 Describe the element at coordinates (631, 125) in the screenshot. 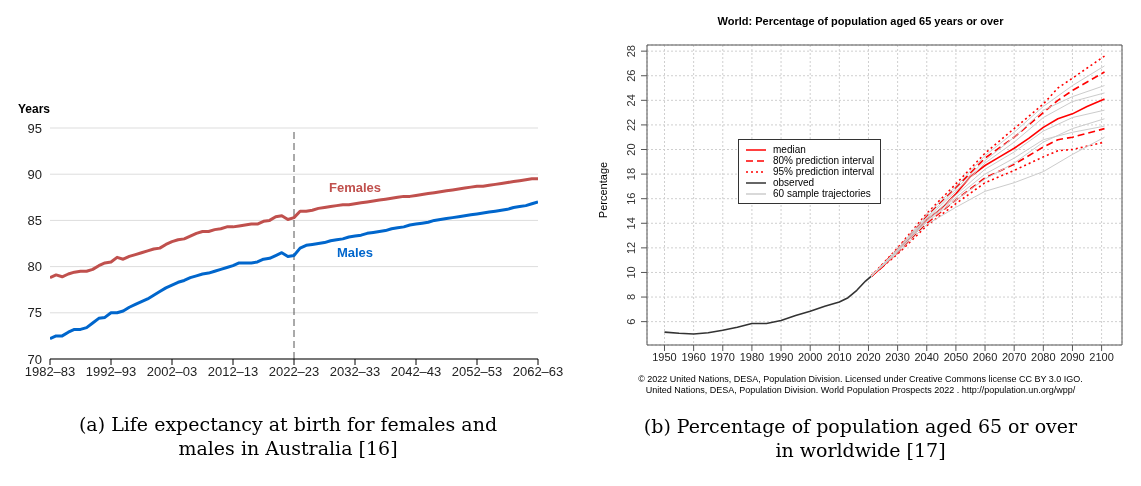

I see `y-tick-label: 22` at that location.